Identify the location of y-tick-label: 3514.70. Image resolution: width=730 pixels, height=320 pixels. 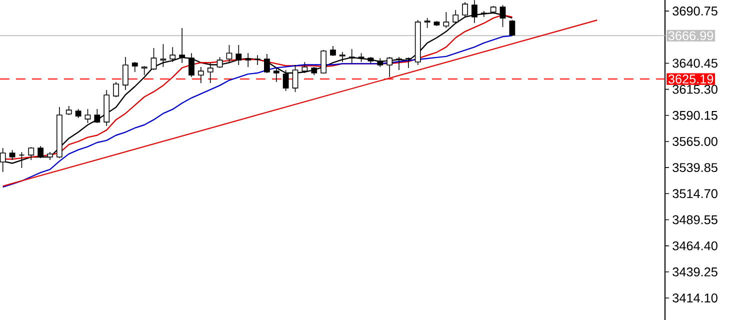
(695, 193).